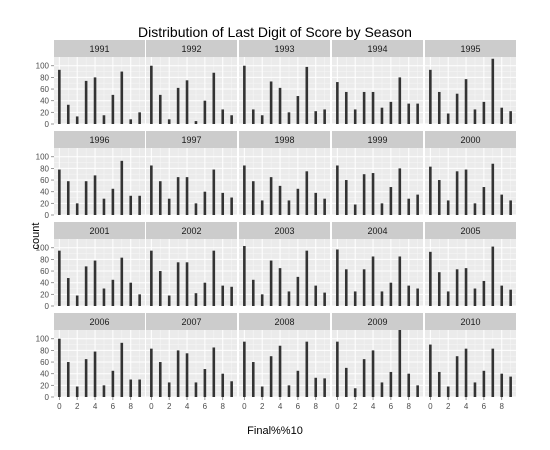 The height and width of the screenshot is (450, 550). I want to click on facet-panel-2010: 2010 0 2 4 6 8, so click(470, 362).